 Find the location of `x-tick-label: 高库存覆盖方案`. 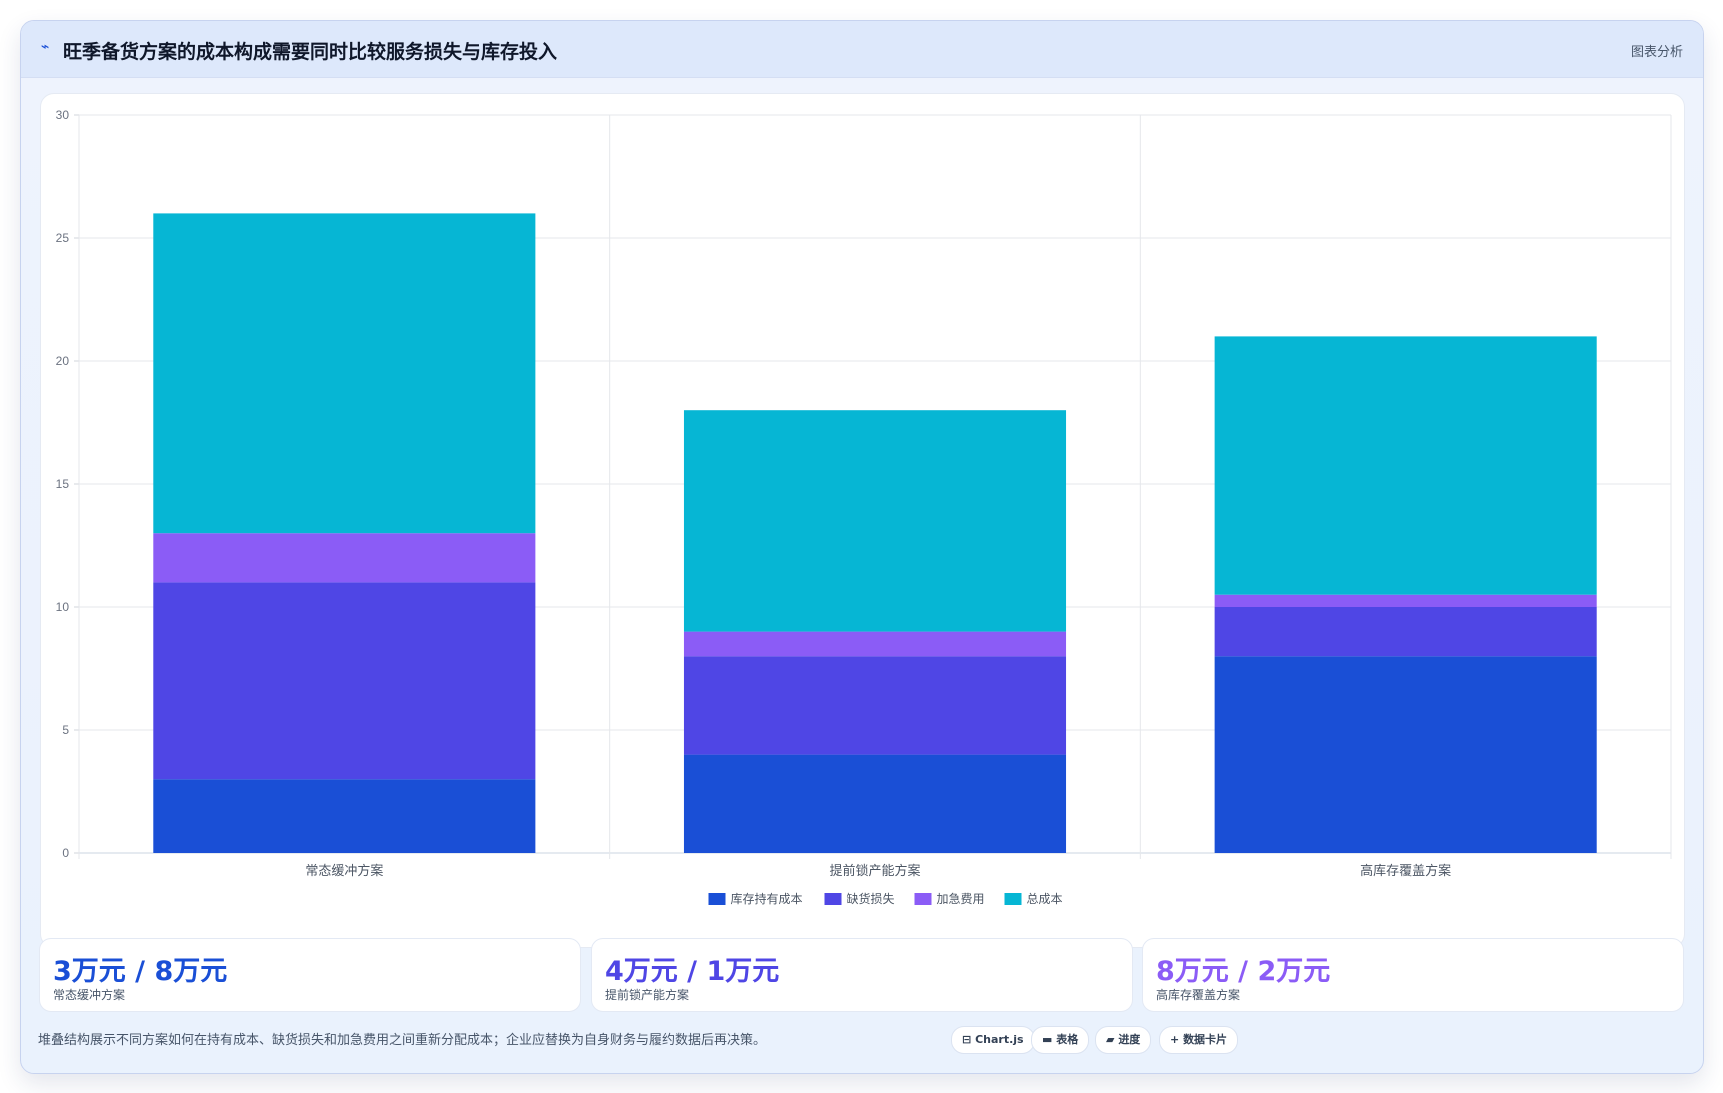

x-tick-label: 高库存覆盖方案 is located at coordinates (1405, 870).